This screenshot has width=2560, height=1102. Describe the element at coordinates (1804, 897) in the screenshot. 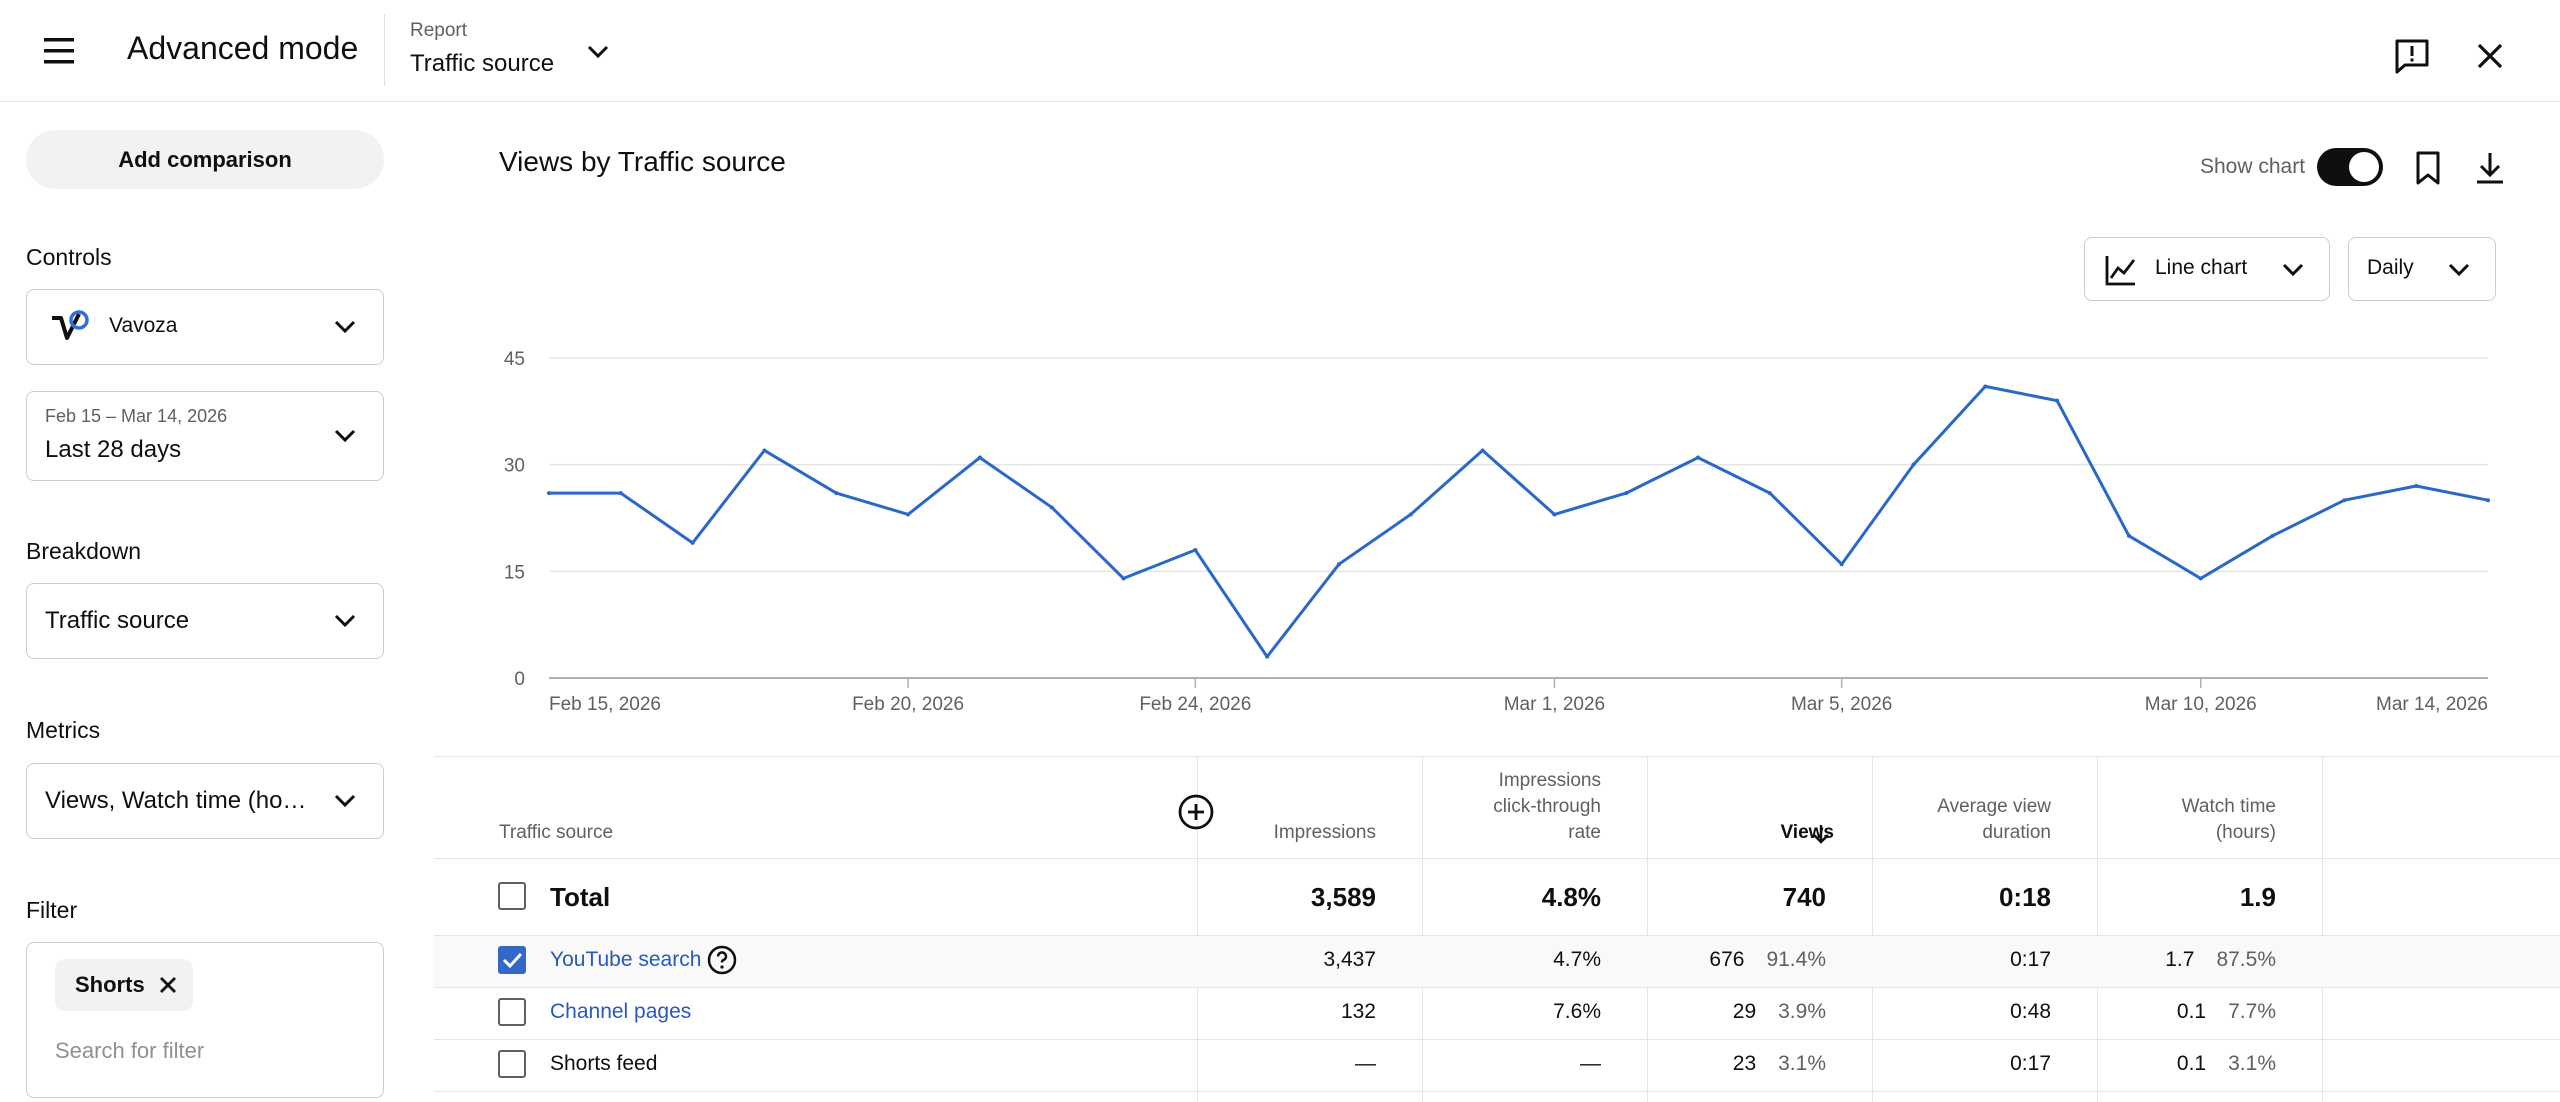

I see `total-views: 740` at that location.